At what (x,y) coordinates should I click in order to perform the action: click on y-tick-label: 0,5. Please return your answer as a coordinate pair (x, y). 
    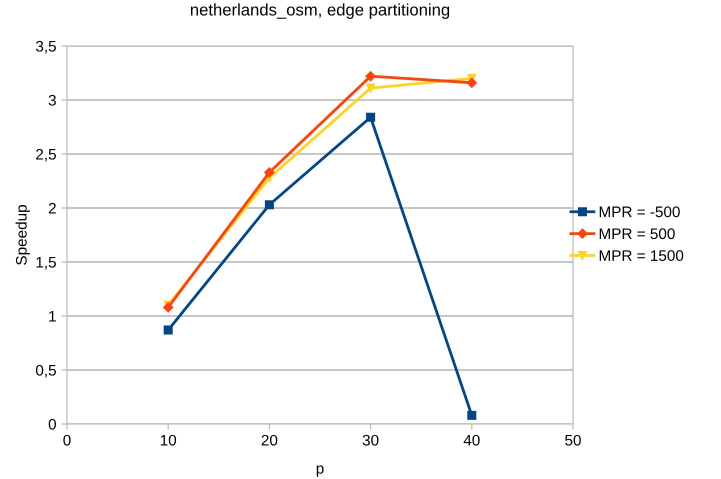
    Looking at the image, I should click on (46, 371).